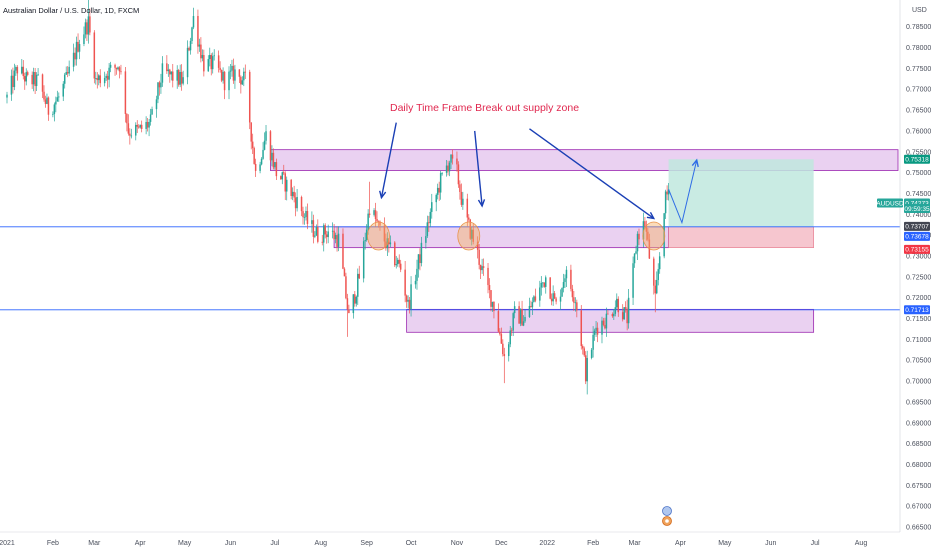 The width and height of the screenshot is (932, 550). I want to click on demand-zone, so click(610, 320).